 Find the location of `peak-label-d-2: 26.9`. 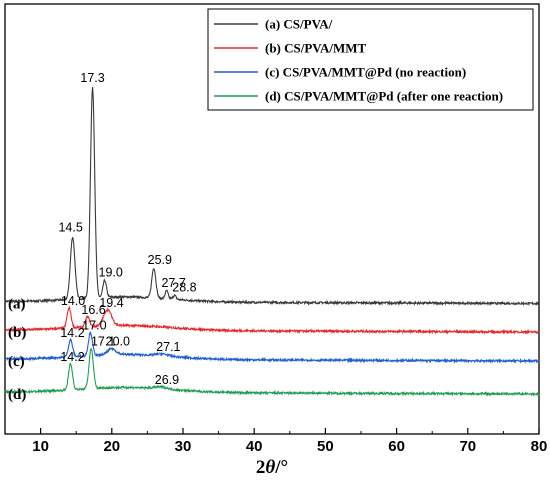

peak-label-d-2: 26.9 is located at coordinates (167, 380).